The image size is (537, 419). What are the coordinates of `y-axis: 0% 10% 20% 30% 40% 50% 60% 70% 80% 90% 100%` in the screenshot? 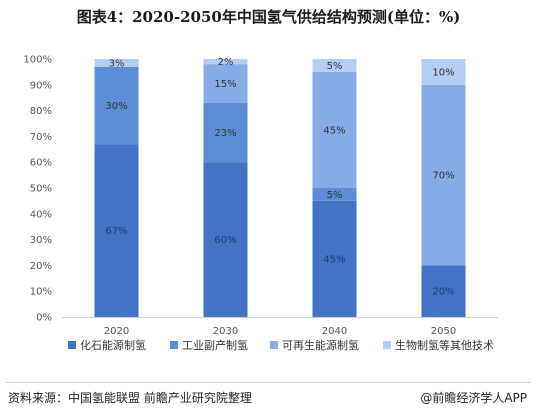 It's located at (37, 189).